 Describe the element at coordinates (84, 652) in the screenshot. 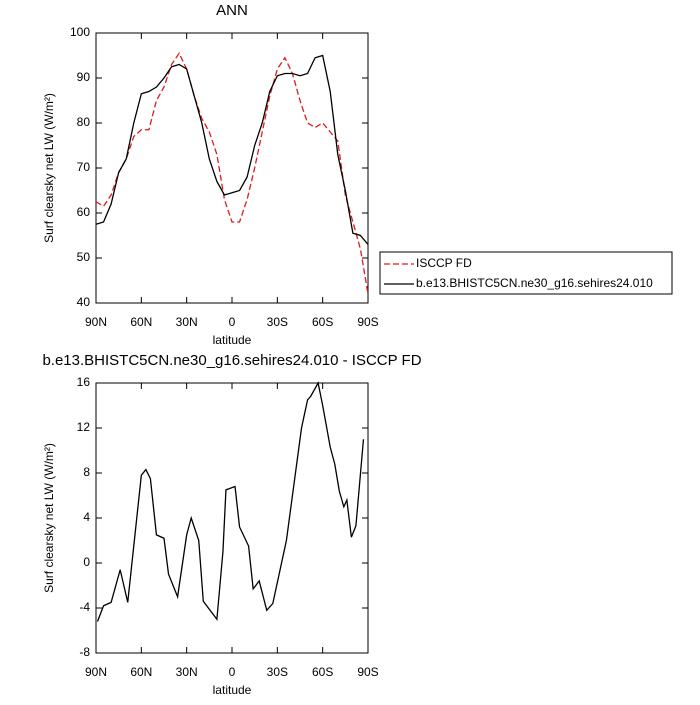

I see `y-tick-label: -8` at that location.